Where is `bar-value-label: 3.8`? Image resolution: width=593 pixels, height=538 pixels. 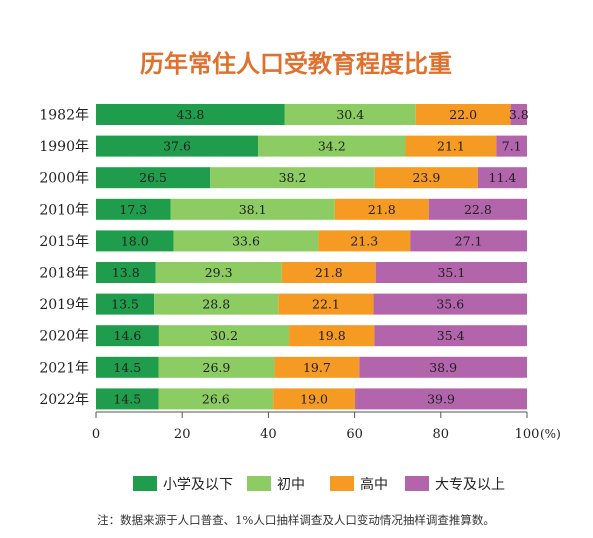 bar-value-label: 3.8 is located at coordinates (519, 114).